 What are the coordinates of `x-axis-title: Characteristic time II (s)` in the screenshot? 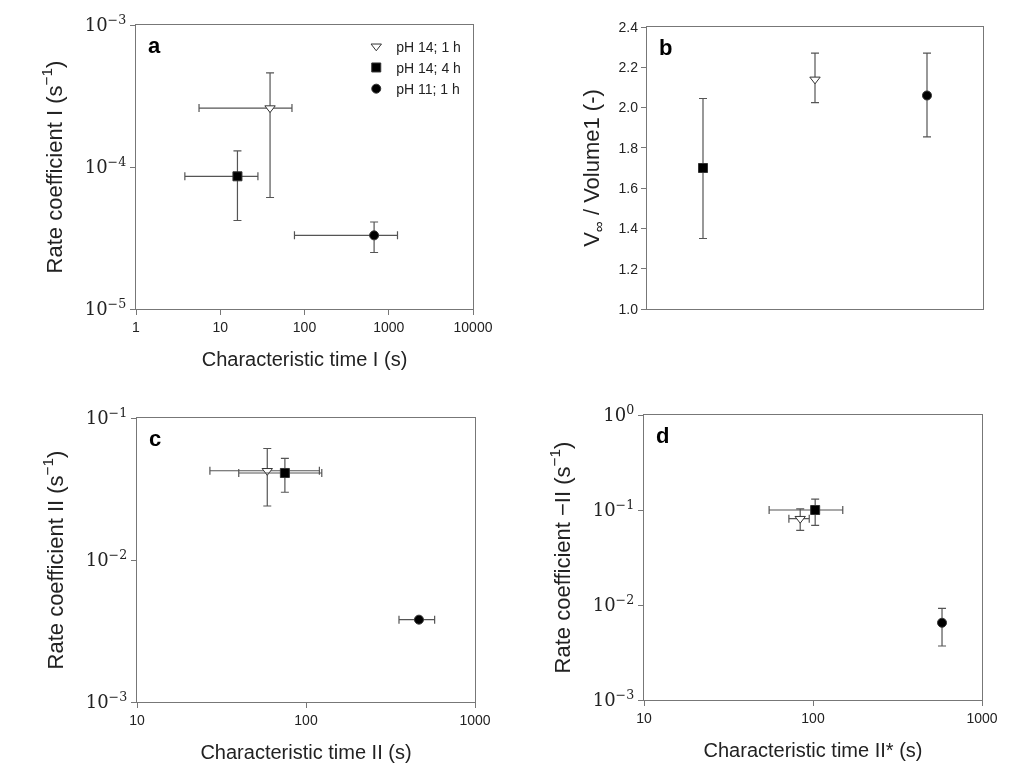 It's located at (306, 752).